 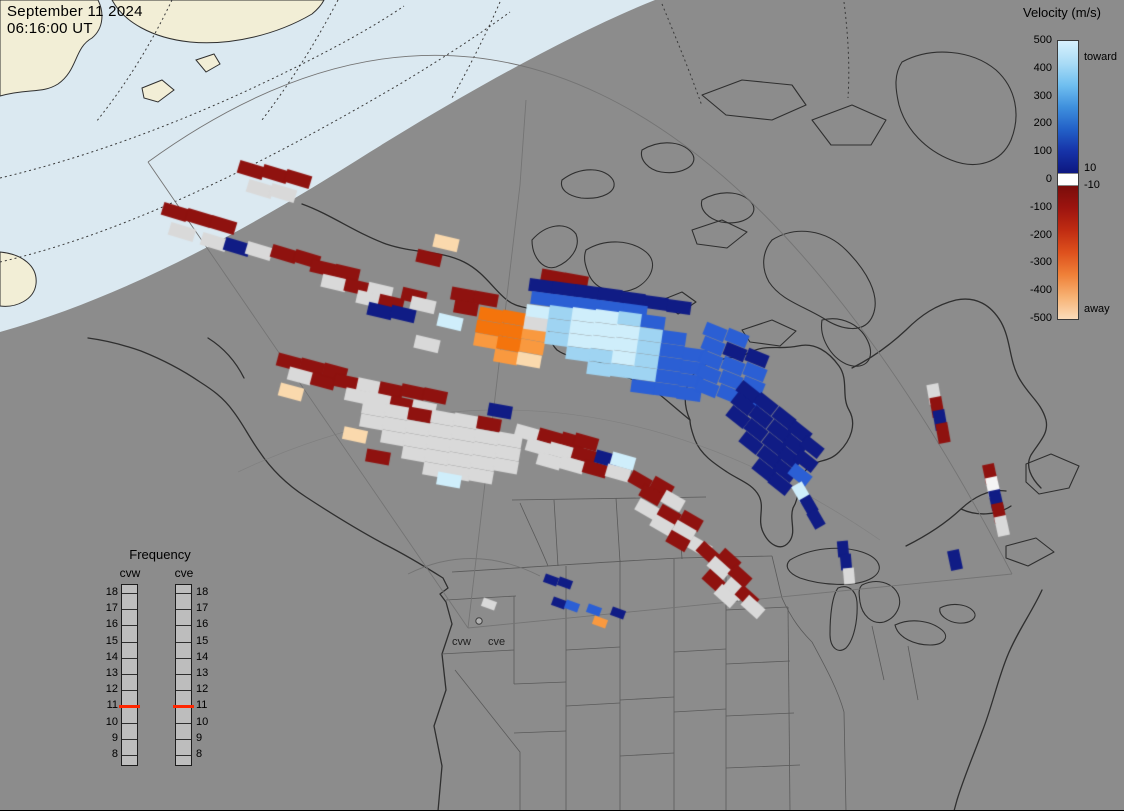 I want to click on timestamp-block: September 11 2024 06:16:00 UT, so click(x=75, y=20).